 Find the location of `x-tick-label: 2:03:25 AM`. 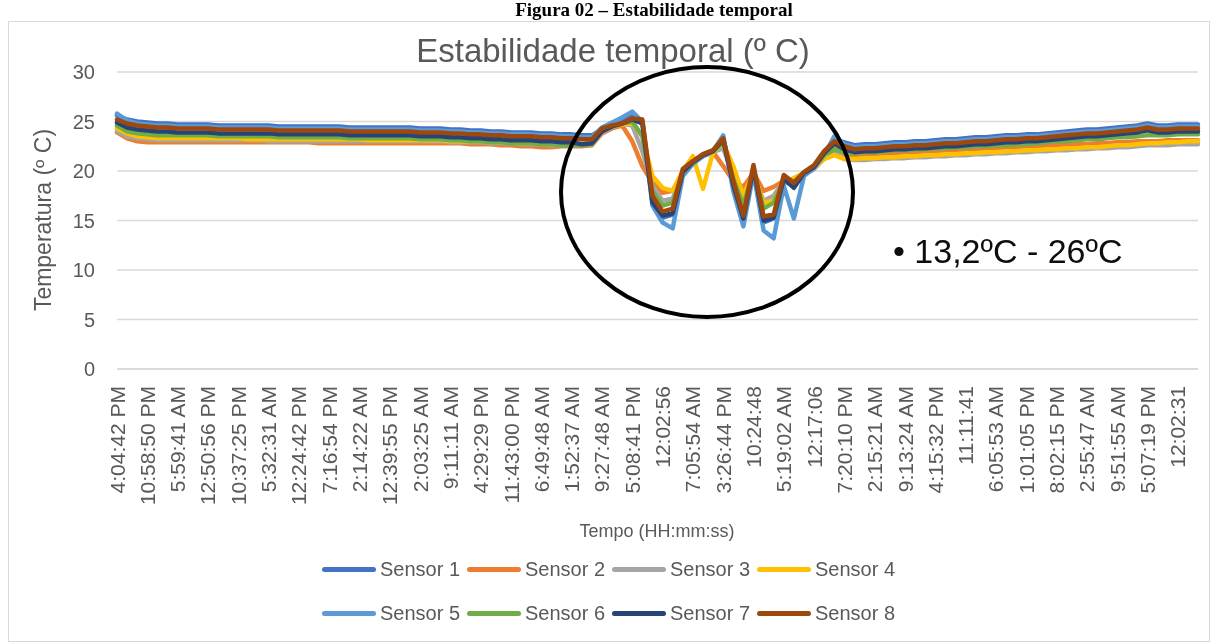

x-tick-label: 2:03:25 AM is located at coordinates (420, 439).